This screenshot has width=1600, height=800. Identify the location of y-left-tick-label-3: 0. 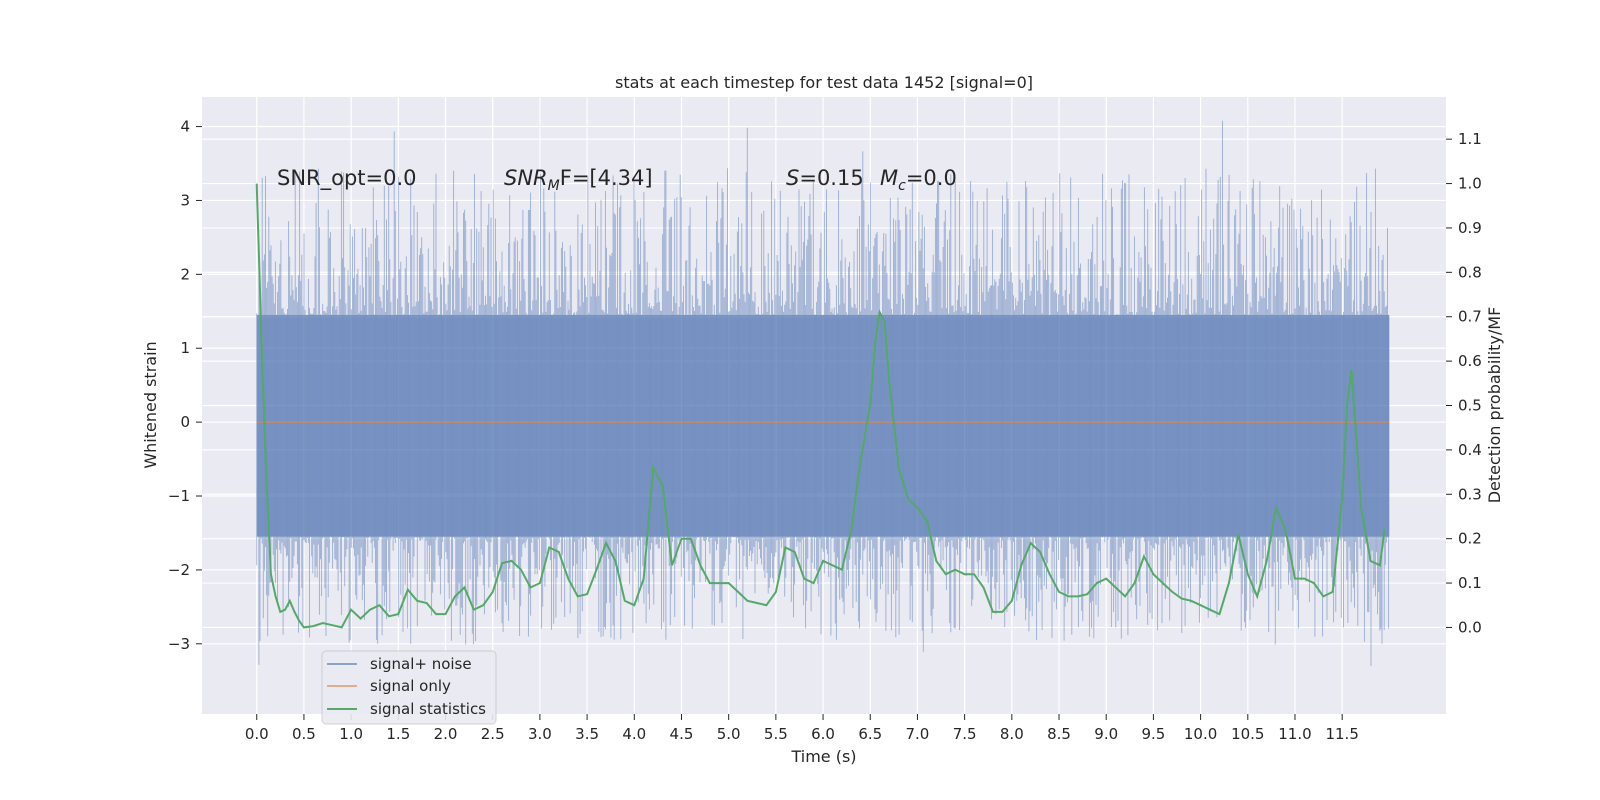
(185, 422).